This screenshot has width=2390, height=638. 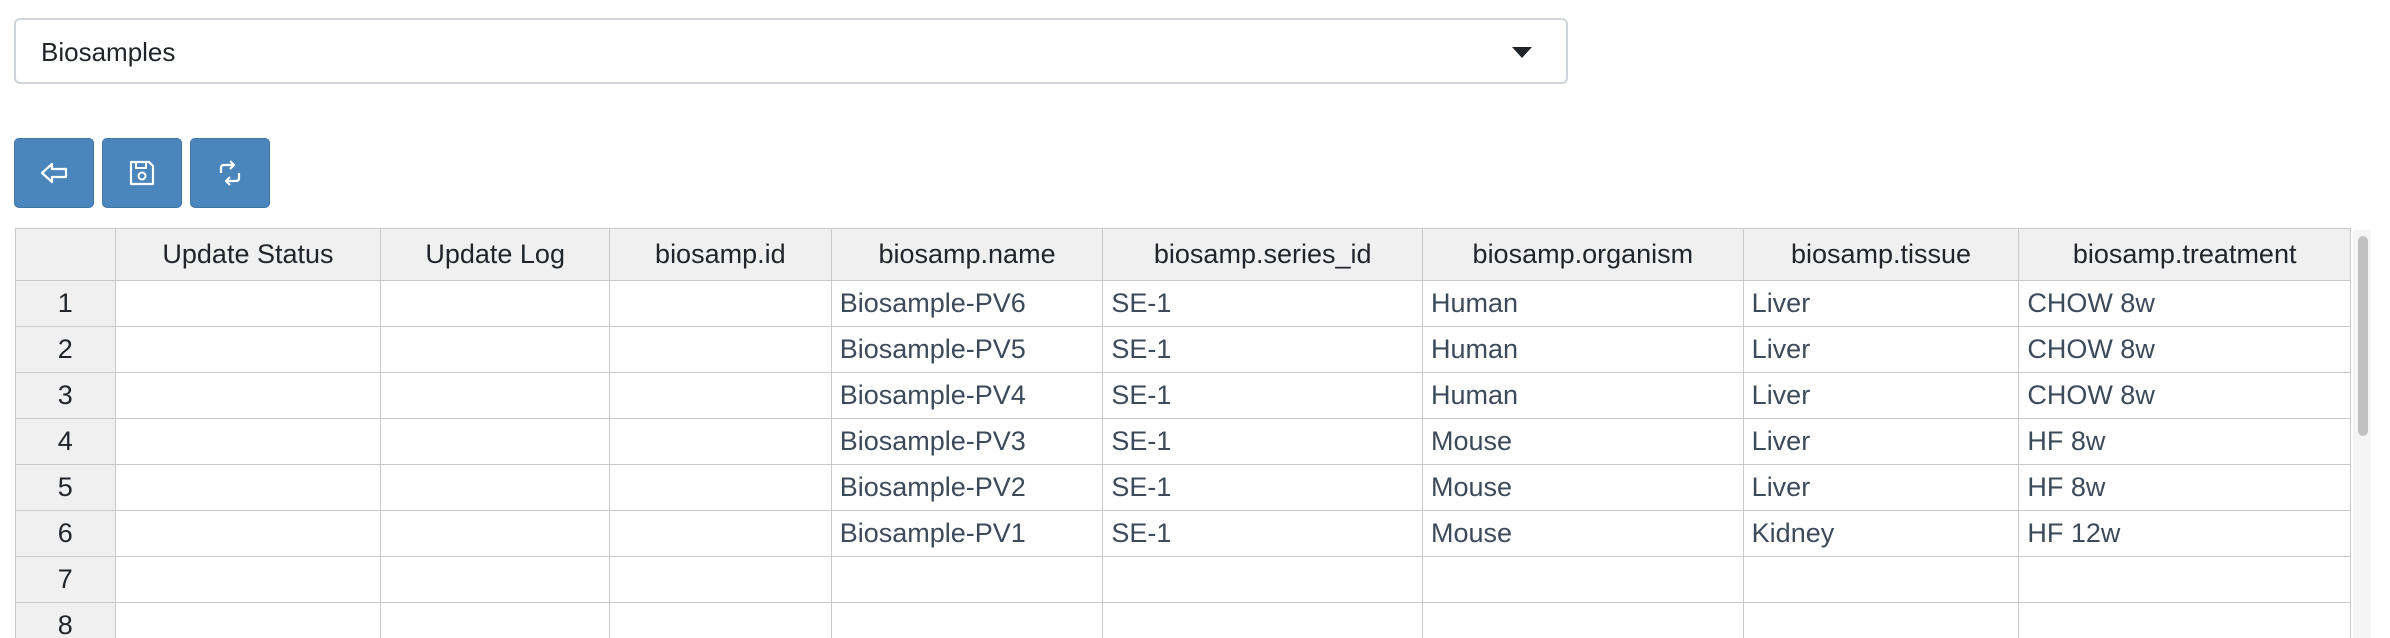 I want to click on column-header: biosamp.series_id, so click(x=1263, y=254).